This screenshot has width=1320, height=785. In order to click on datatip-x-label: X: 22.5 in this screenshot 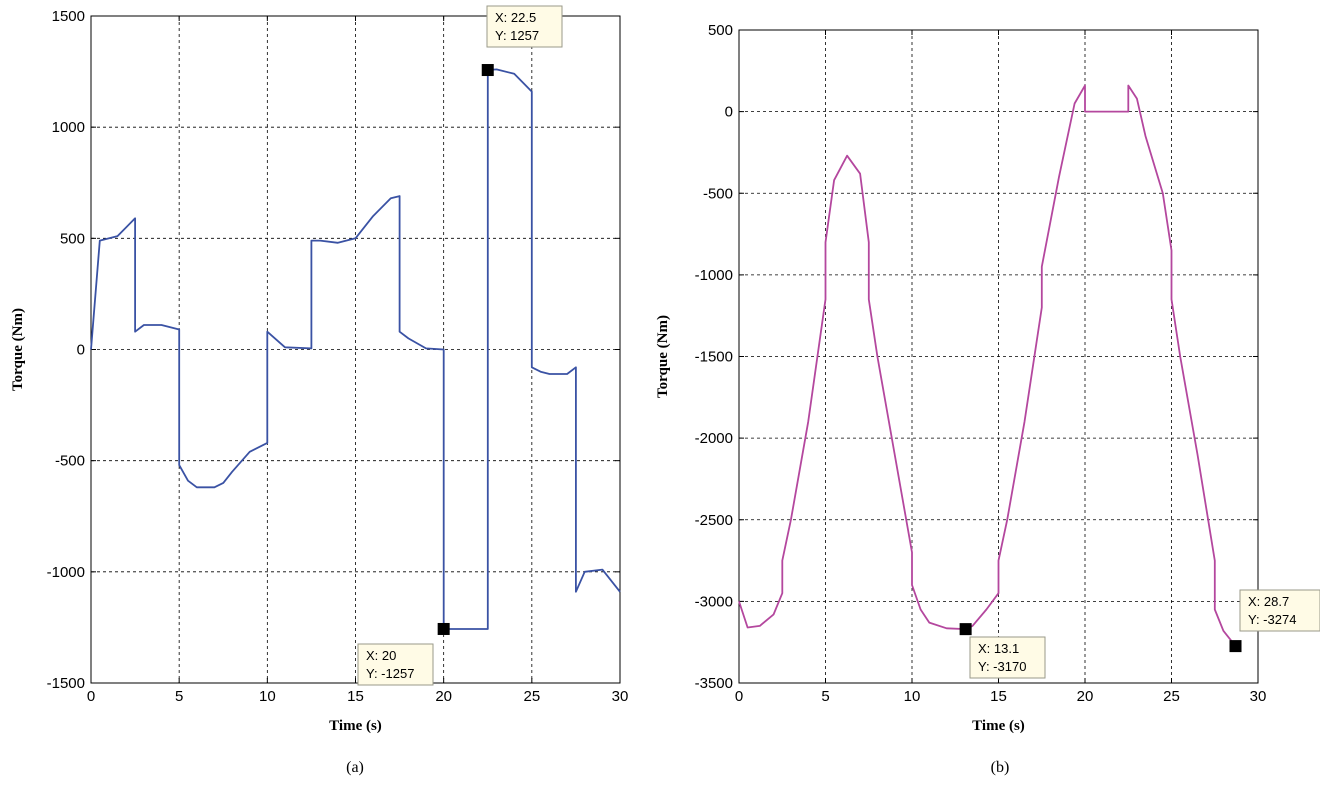, I will do `click(515, 17)`.